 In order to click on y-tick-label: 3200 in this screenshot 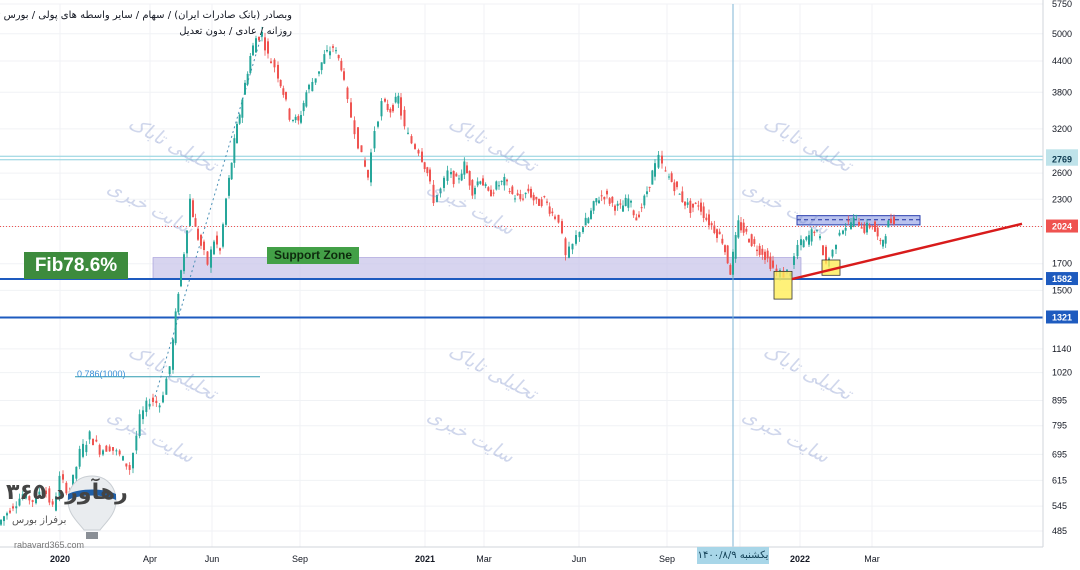, I will do `click(1062, 129)`.